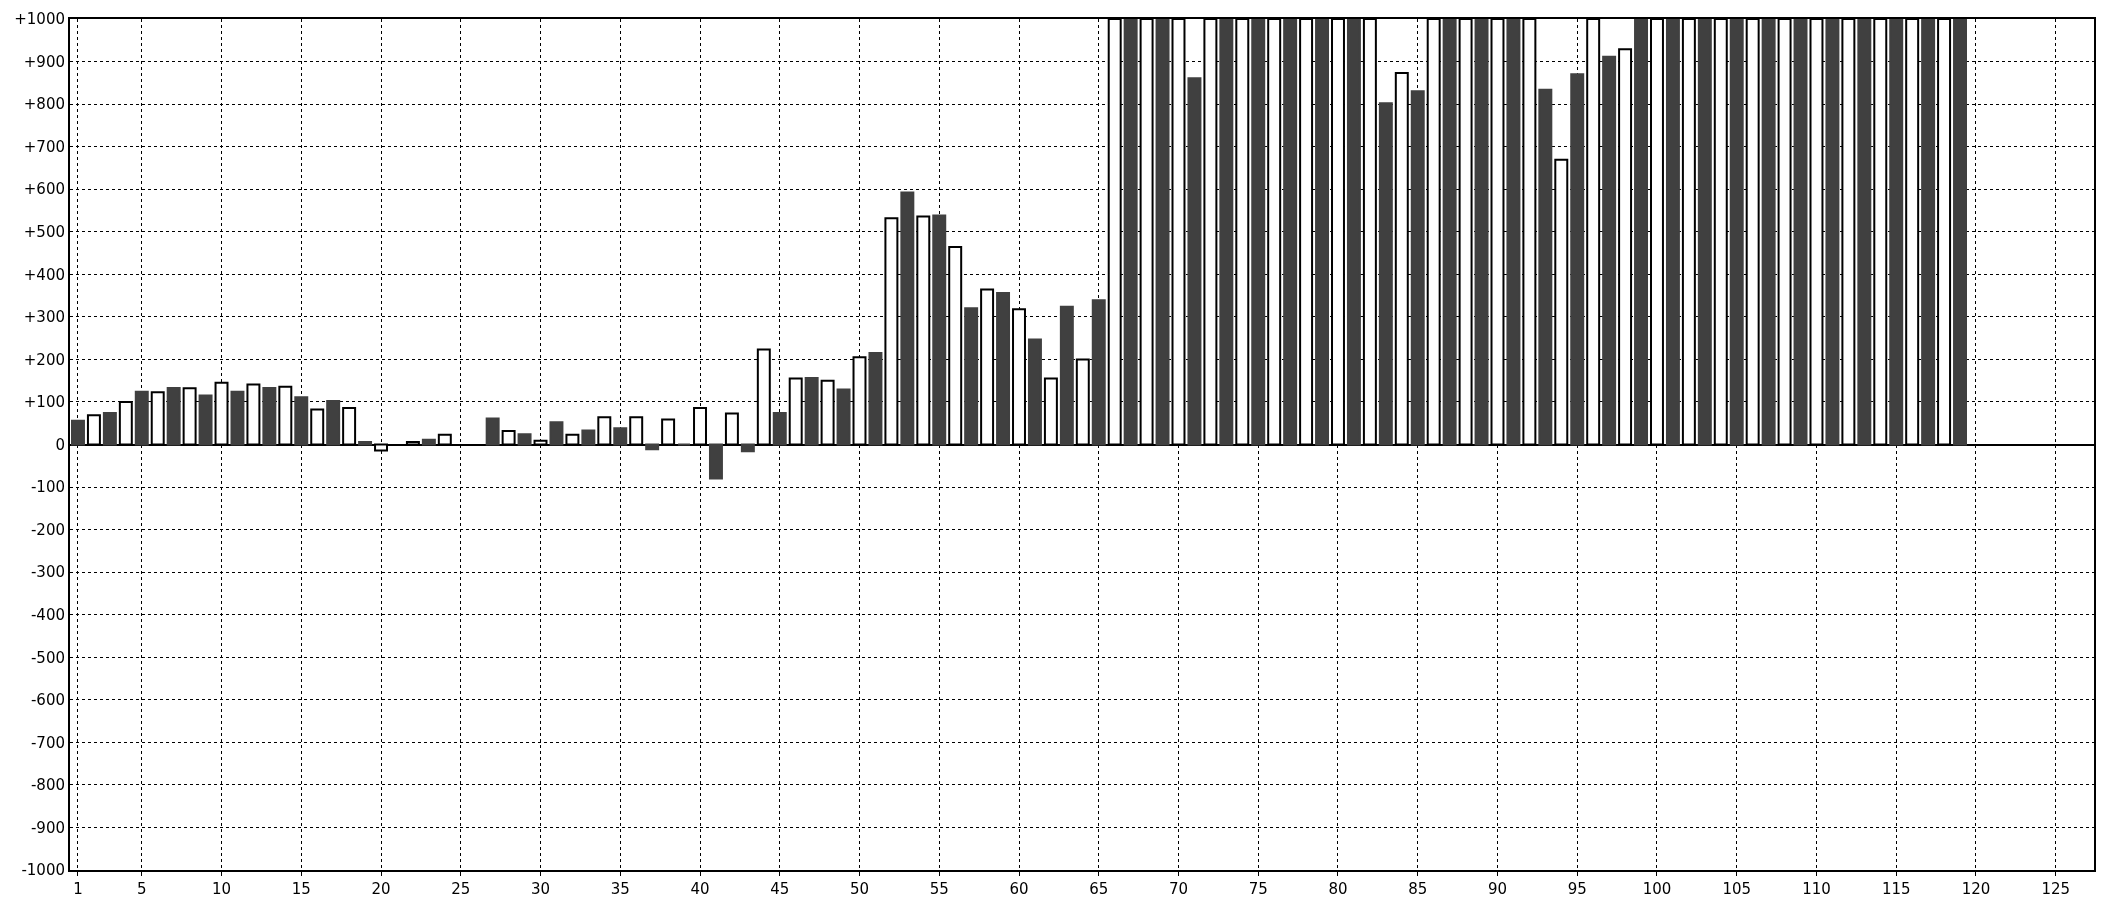 This screenshot has width=2106, height=908. Describe the element at coordinates (1896, 889) in the screenshot. I see `x-tick-label: 115` at that location.